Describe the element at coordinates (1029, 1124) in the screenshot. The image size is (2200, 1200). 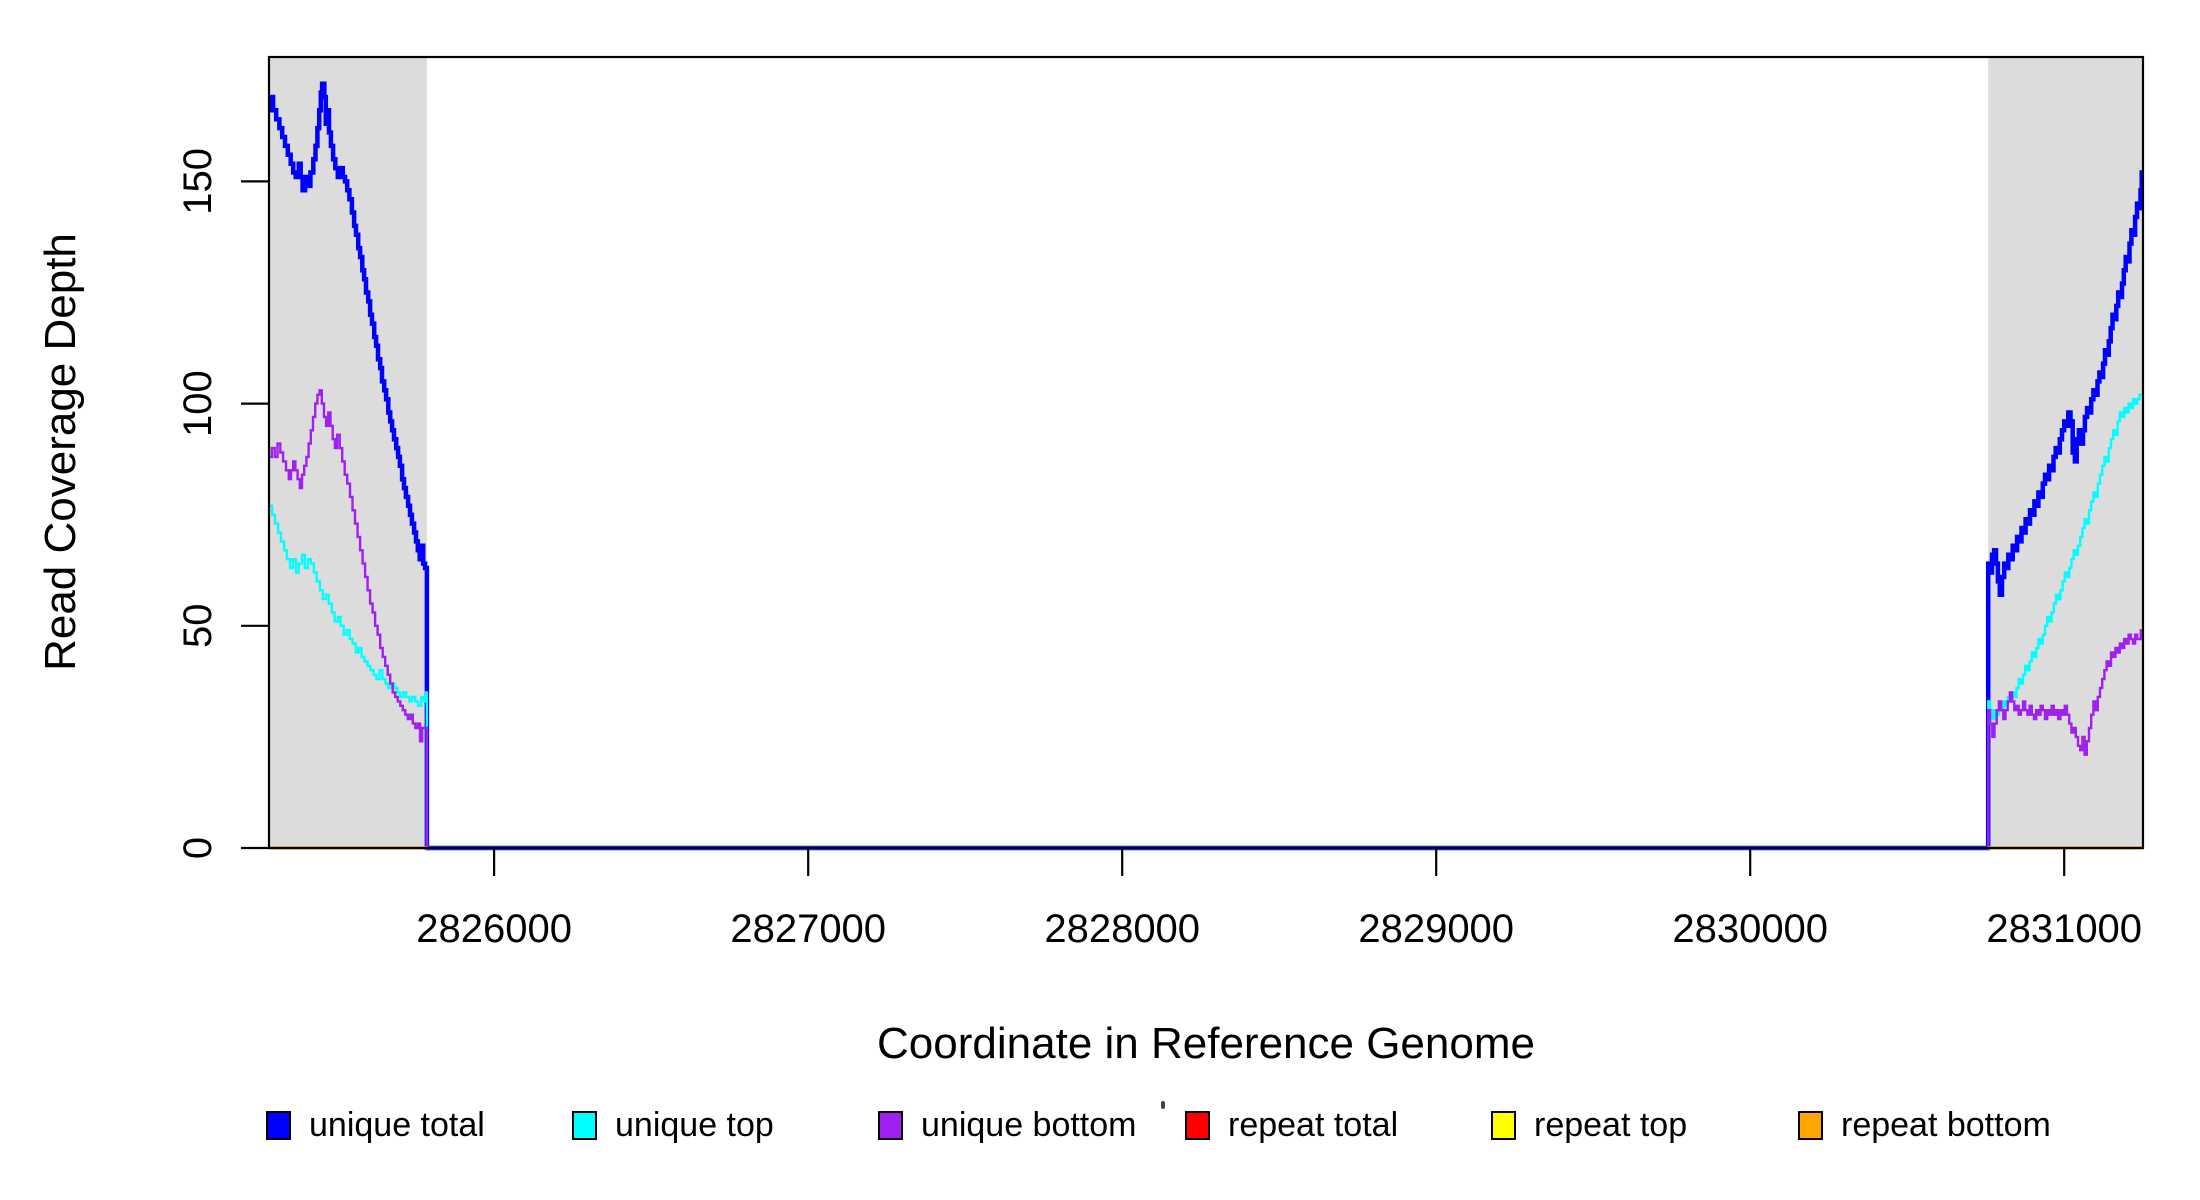
I see `legend-label: unique bottom` at that location.